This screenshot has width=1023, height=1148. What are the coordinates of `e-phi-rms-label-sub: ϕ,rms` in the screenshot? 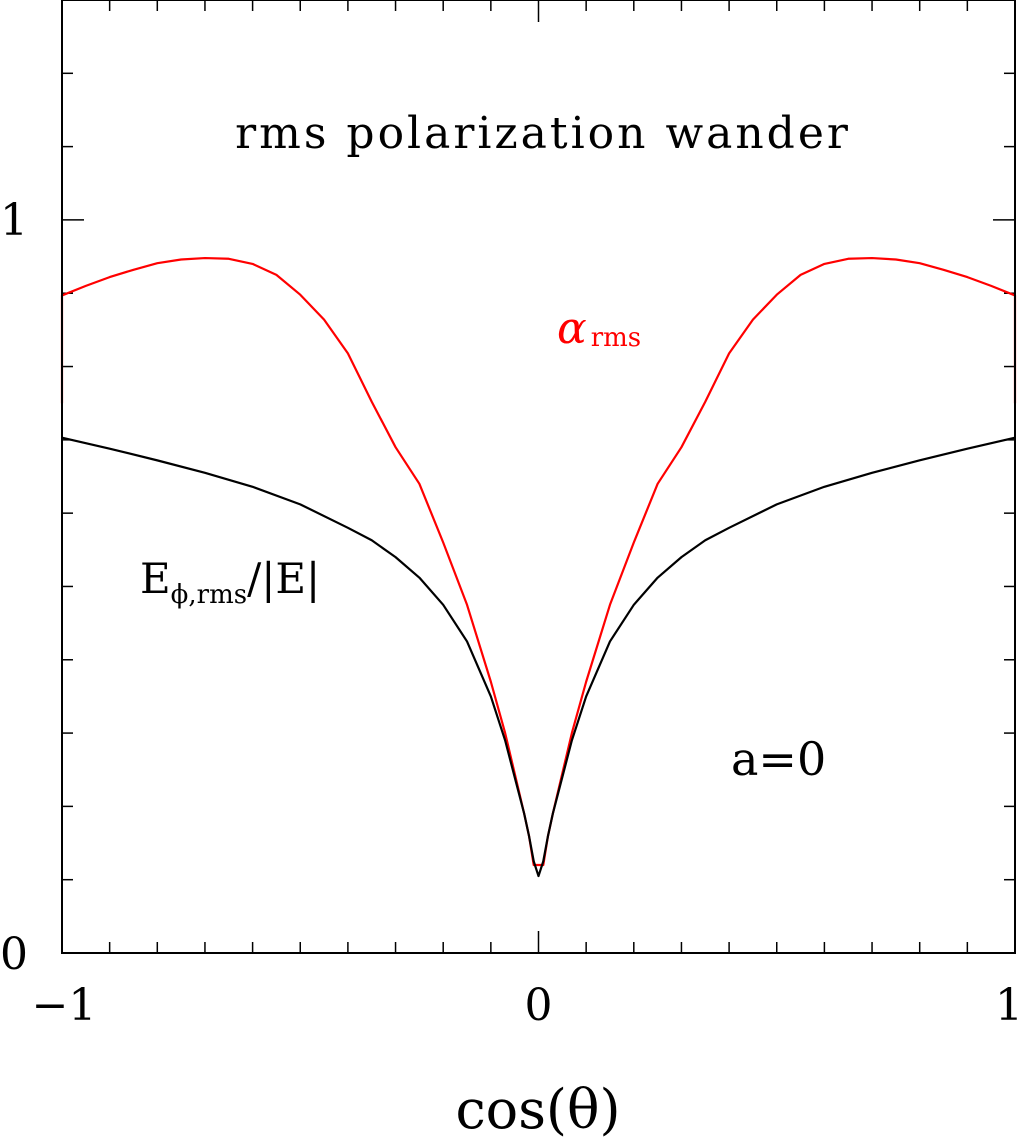 It's located at (209, 595).